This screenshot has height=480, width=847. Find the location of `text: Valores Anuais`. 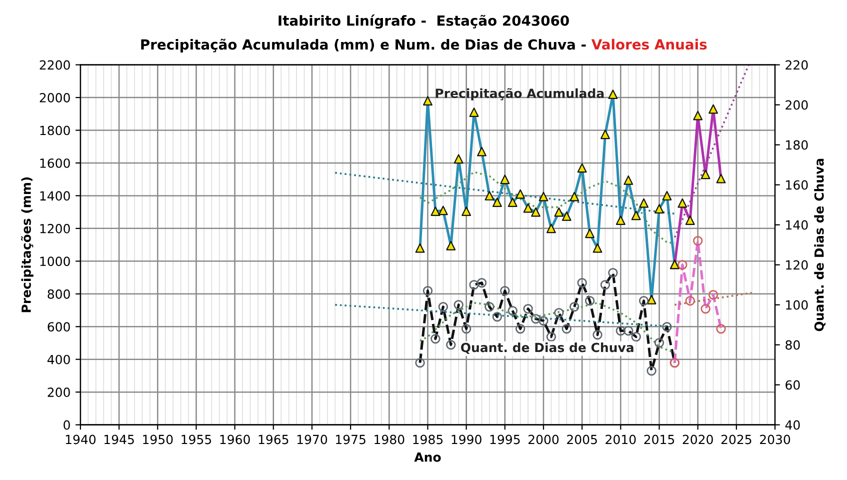

text: Valores Anuais is located at coordinates (649, 44).